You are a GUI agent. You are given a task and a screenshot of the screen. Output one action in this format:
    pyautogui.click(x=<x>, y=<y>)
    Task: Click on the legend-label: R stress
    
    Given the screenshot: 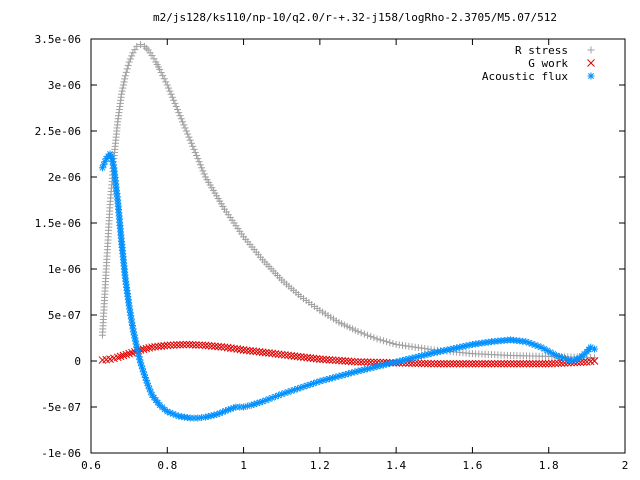 What is the action you would take?
    pyautogui.click(x=541, y=50)
    